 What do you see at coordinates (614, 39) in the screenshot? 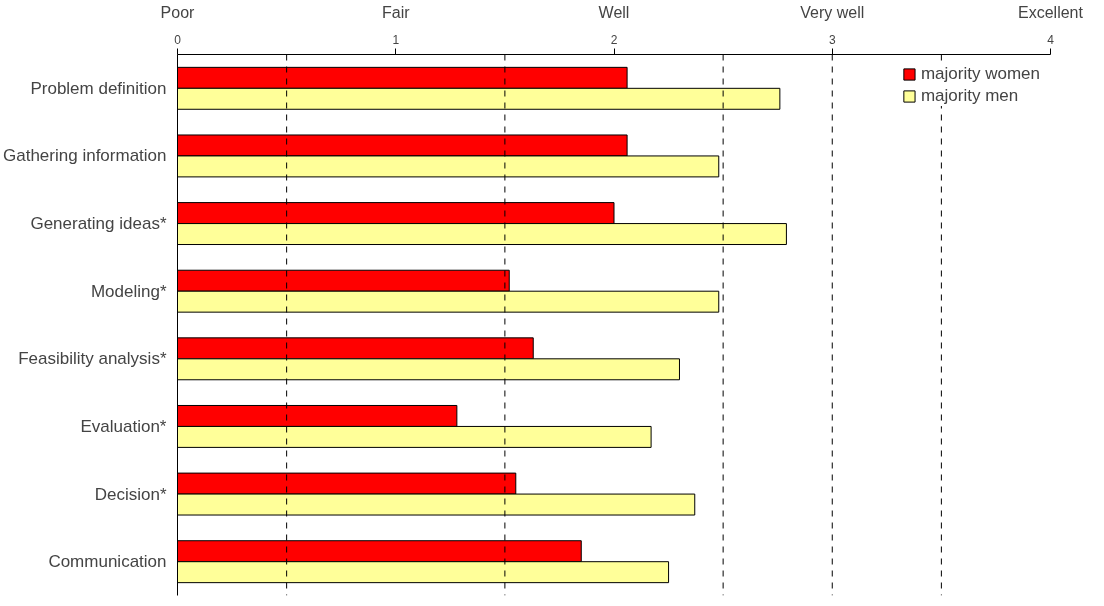
I see `x-tick-label: 2` at bounding box center [614, 39].